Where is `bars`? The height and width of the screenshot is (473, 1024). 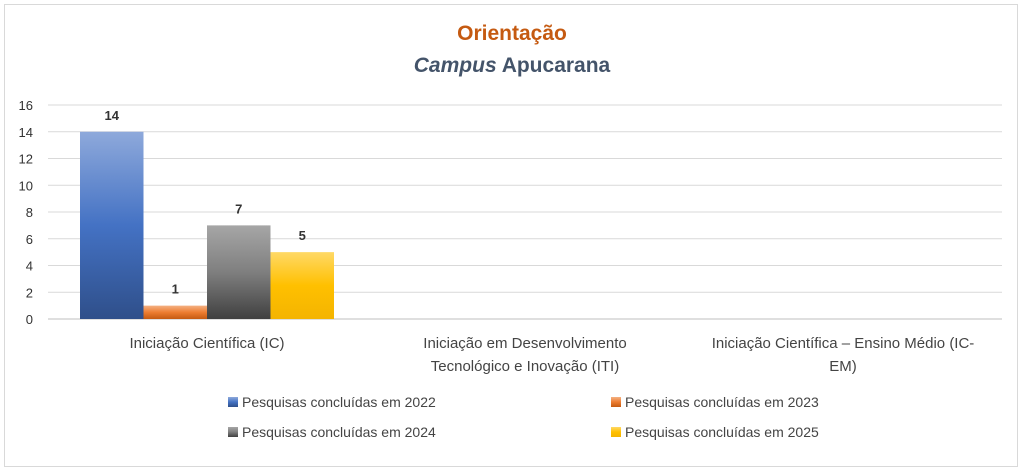
bars is located at coordinates (207, 225).